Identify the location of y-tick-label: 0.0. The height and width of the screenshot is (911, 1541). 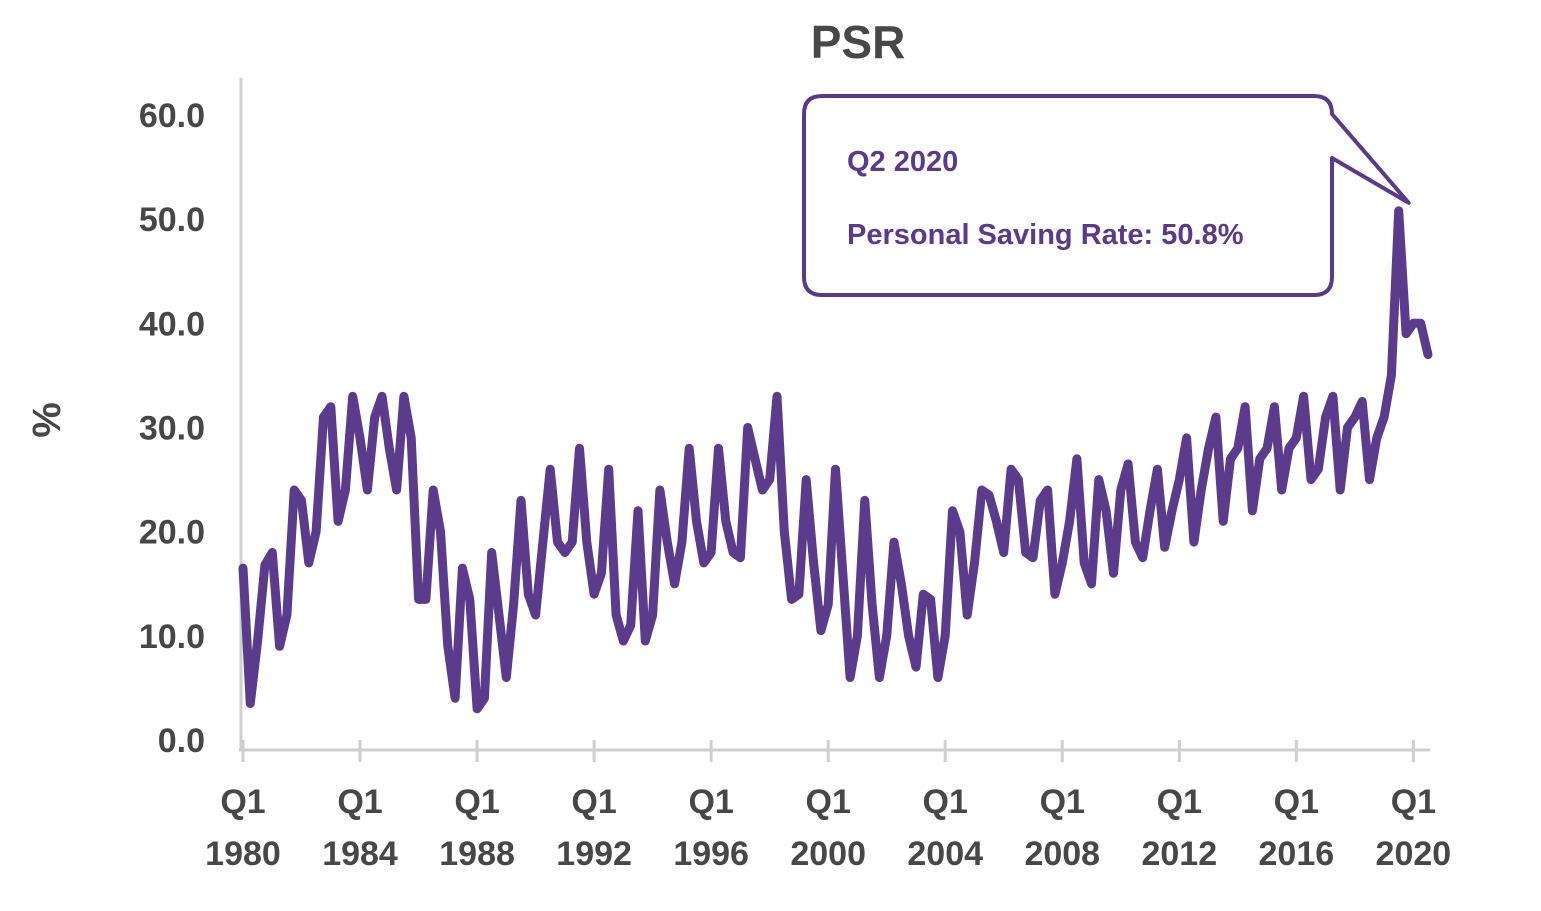
(181, 741).